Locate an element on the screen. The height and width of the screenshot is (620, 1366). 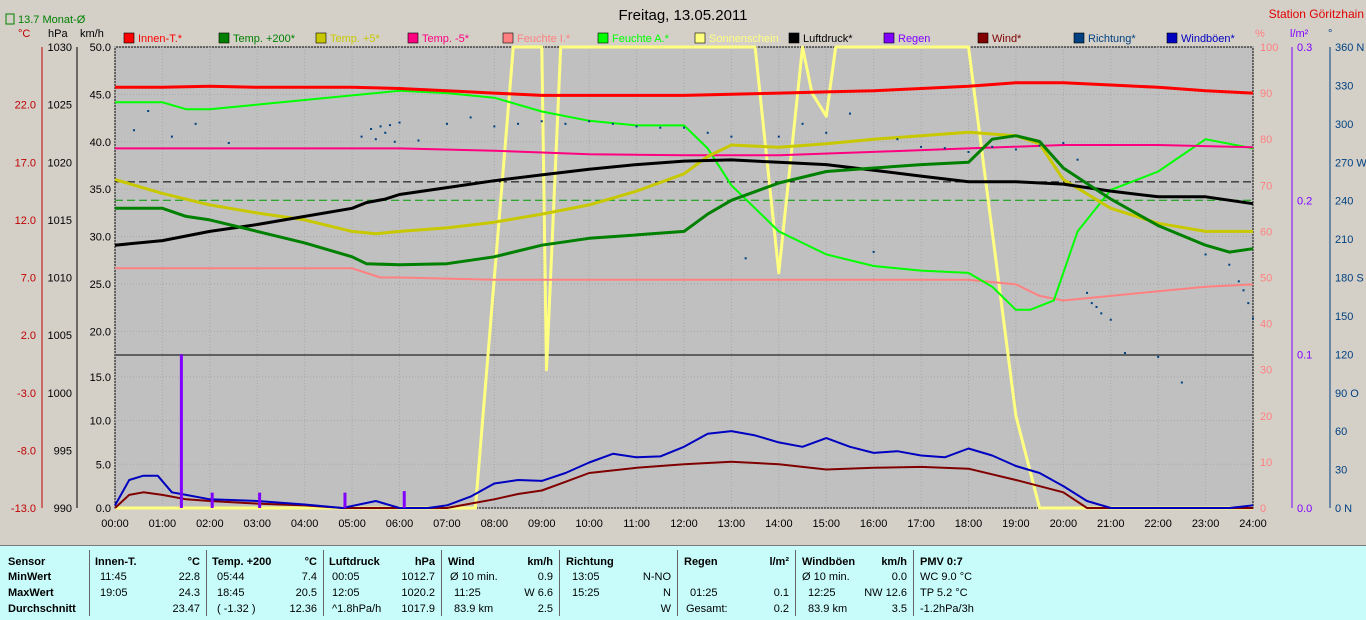
tick-label-wind: 45.0 is located at coordinates (100, 95).